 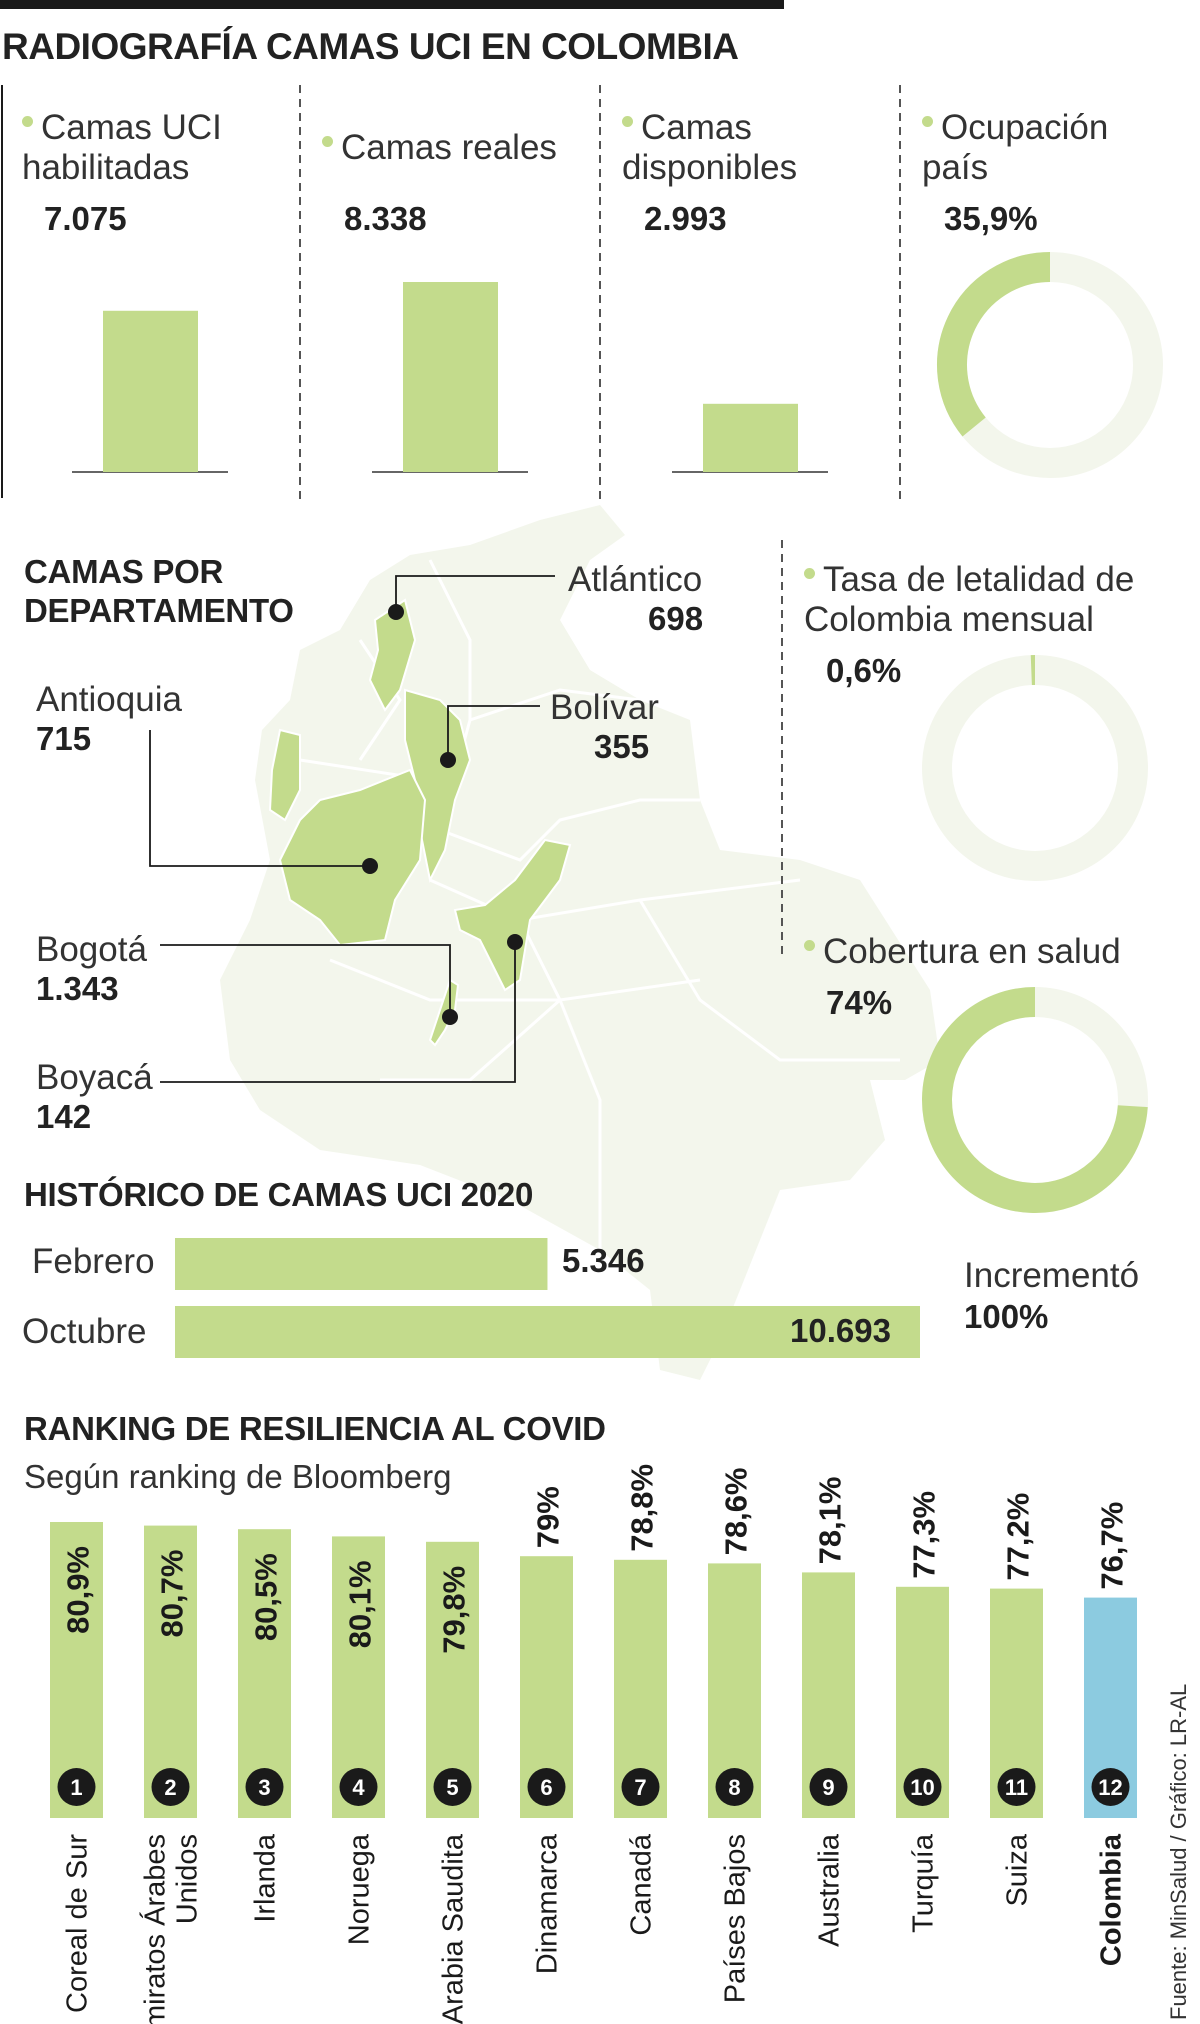 I want to click on atlantico-name: Atlántico, so click(x=635, y=579).